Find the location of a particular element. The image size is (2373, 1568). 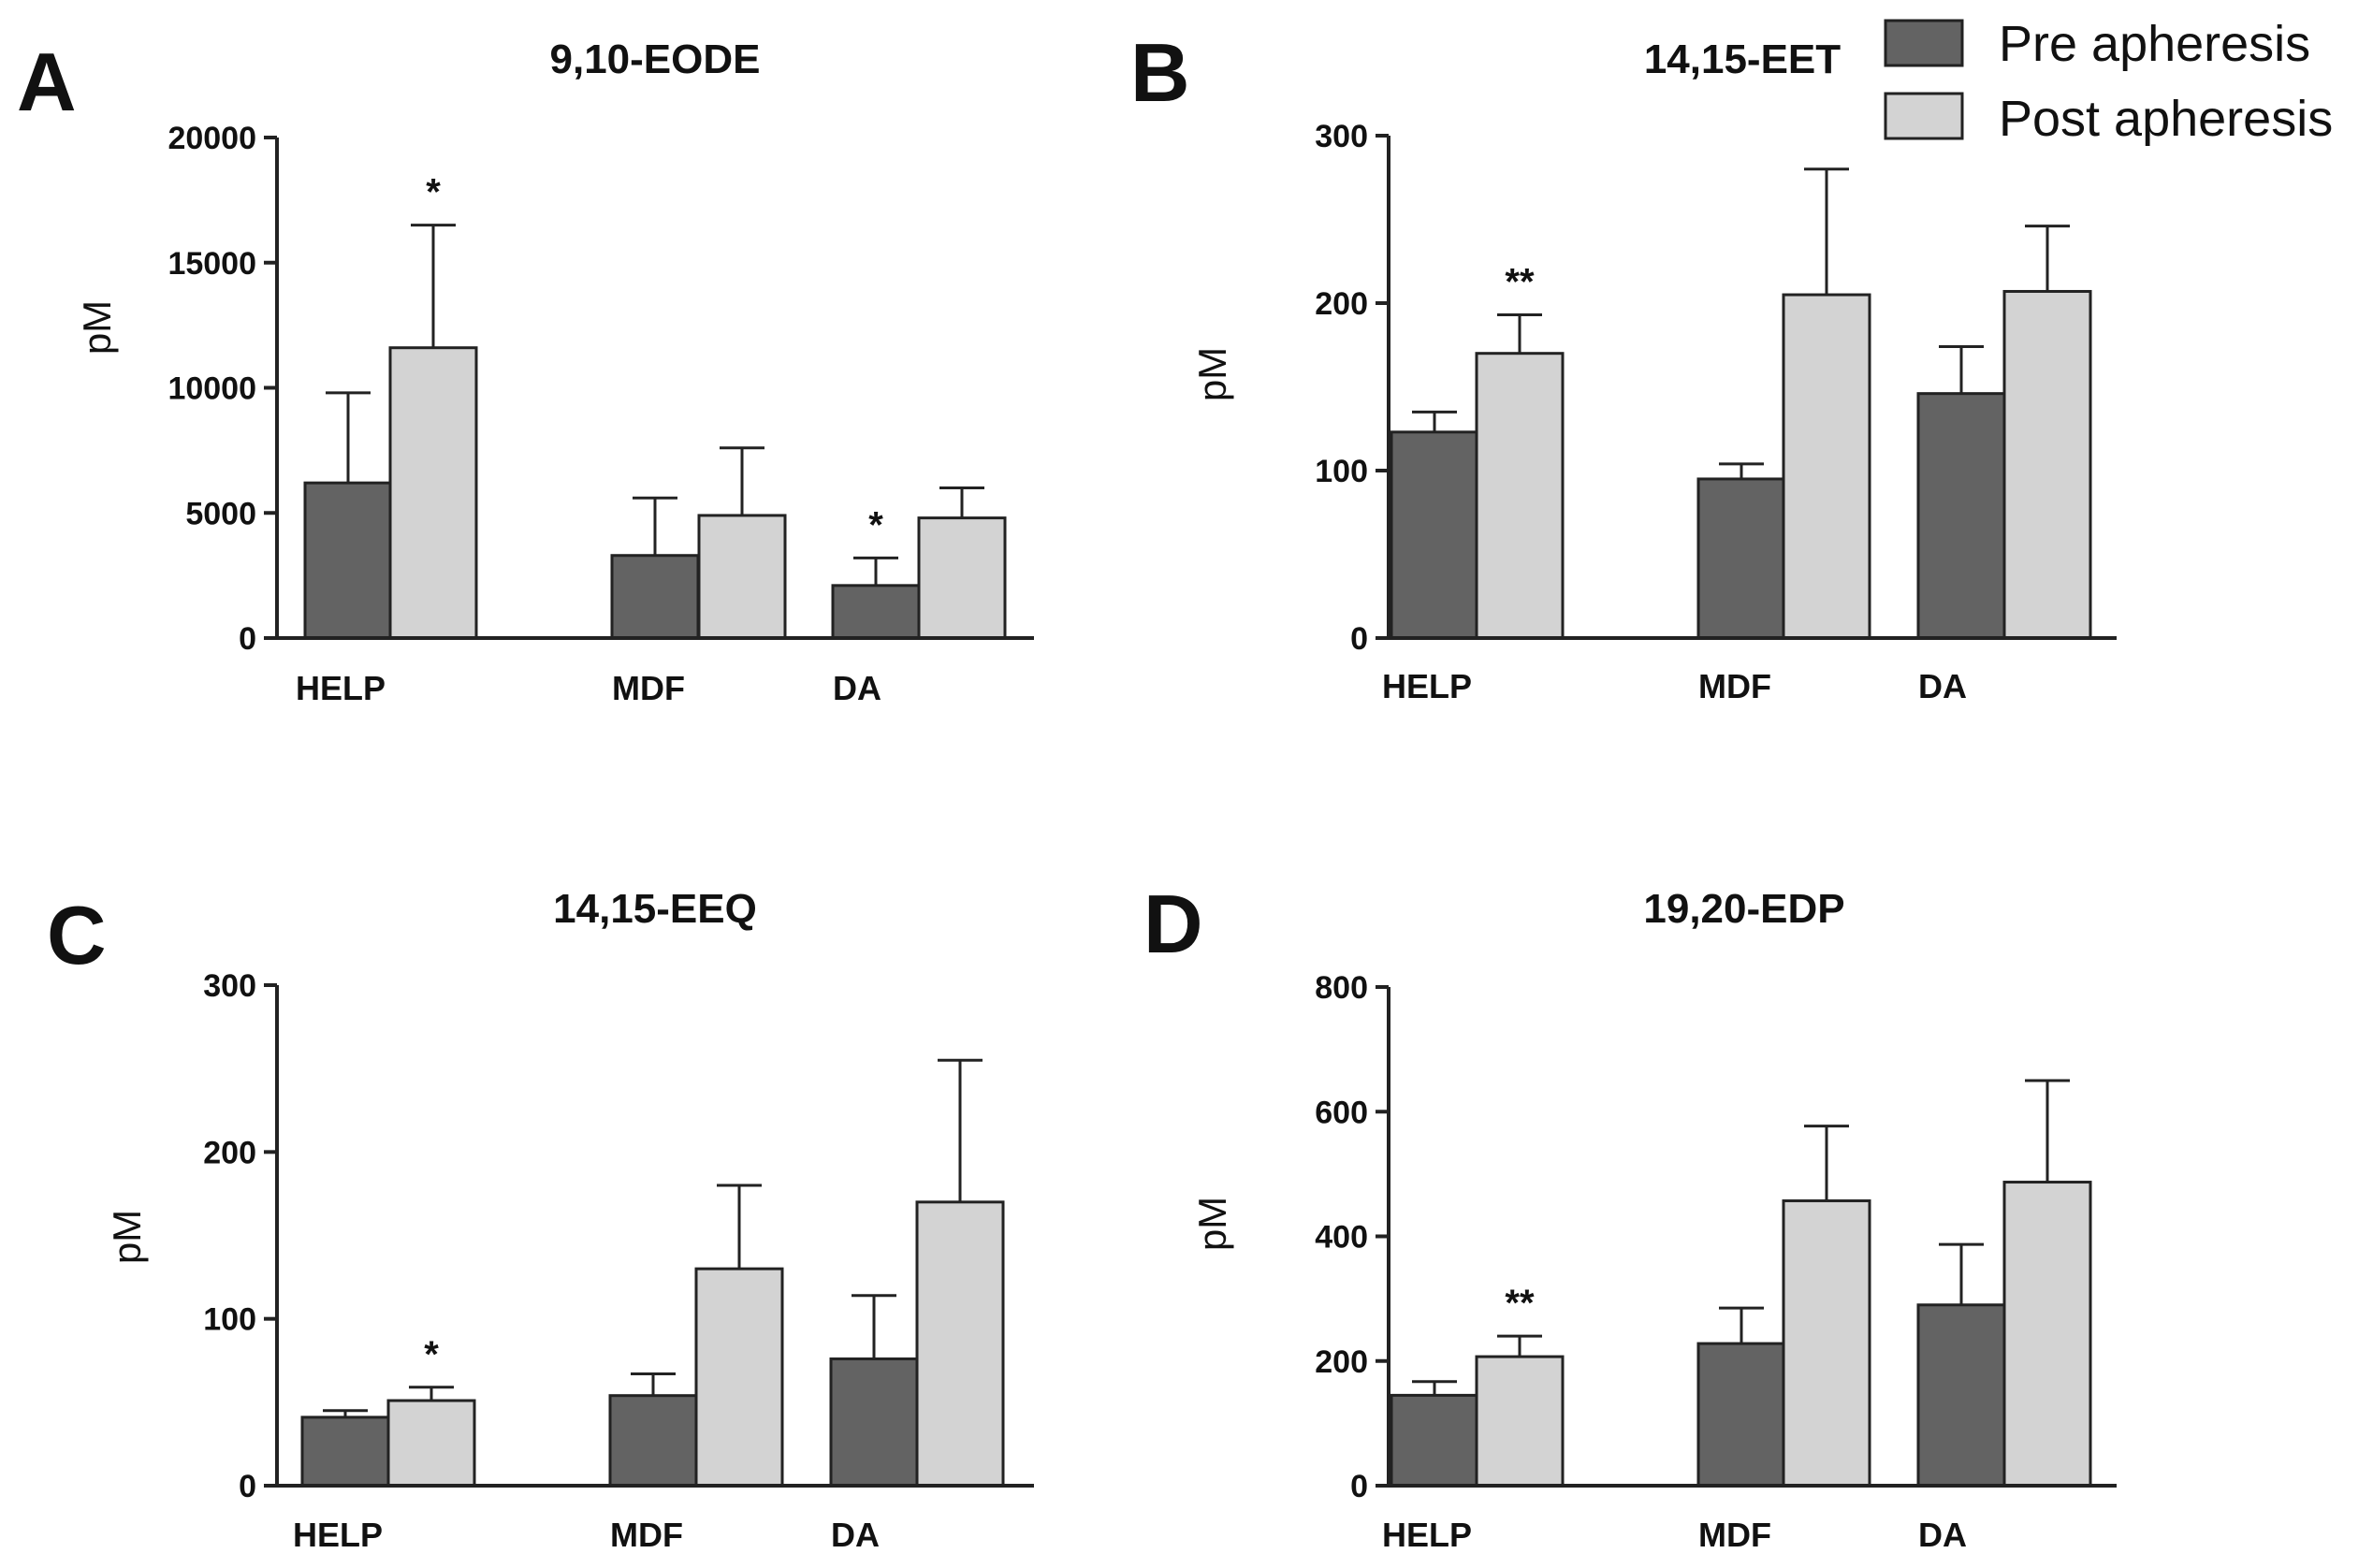

legend-label-post: Post apheresis is located at coordinates (2166, 119).